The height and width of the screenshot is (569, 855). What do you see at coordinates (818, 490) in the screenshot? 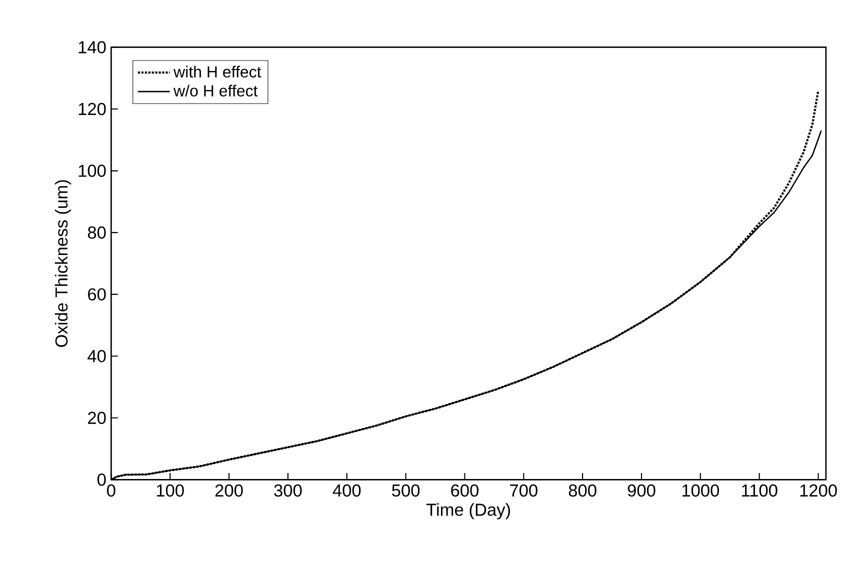
I see `x-tick-label: 1200` at bounding box center [818, 490].